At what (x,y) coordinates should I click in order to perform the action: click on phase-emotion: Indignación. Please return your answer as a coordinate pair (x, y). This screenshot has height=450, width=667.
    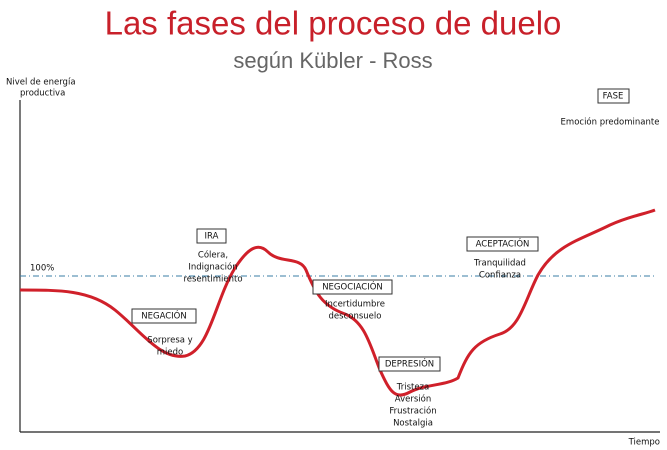
    Looking at the image, I should click on (212, 267).